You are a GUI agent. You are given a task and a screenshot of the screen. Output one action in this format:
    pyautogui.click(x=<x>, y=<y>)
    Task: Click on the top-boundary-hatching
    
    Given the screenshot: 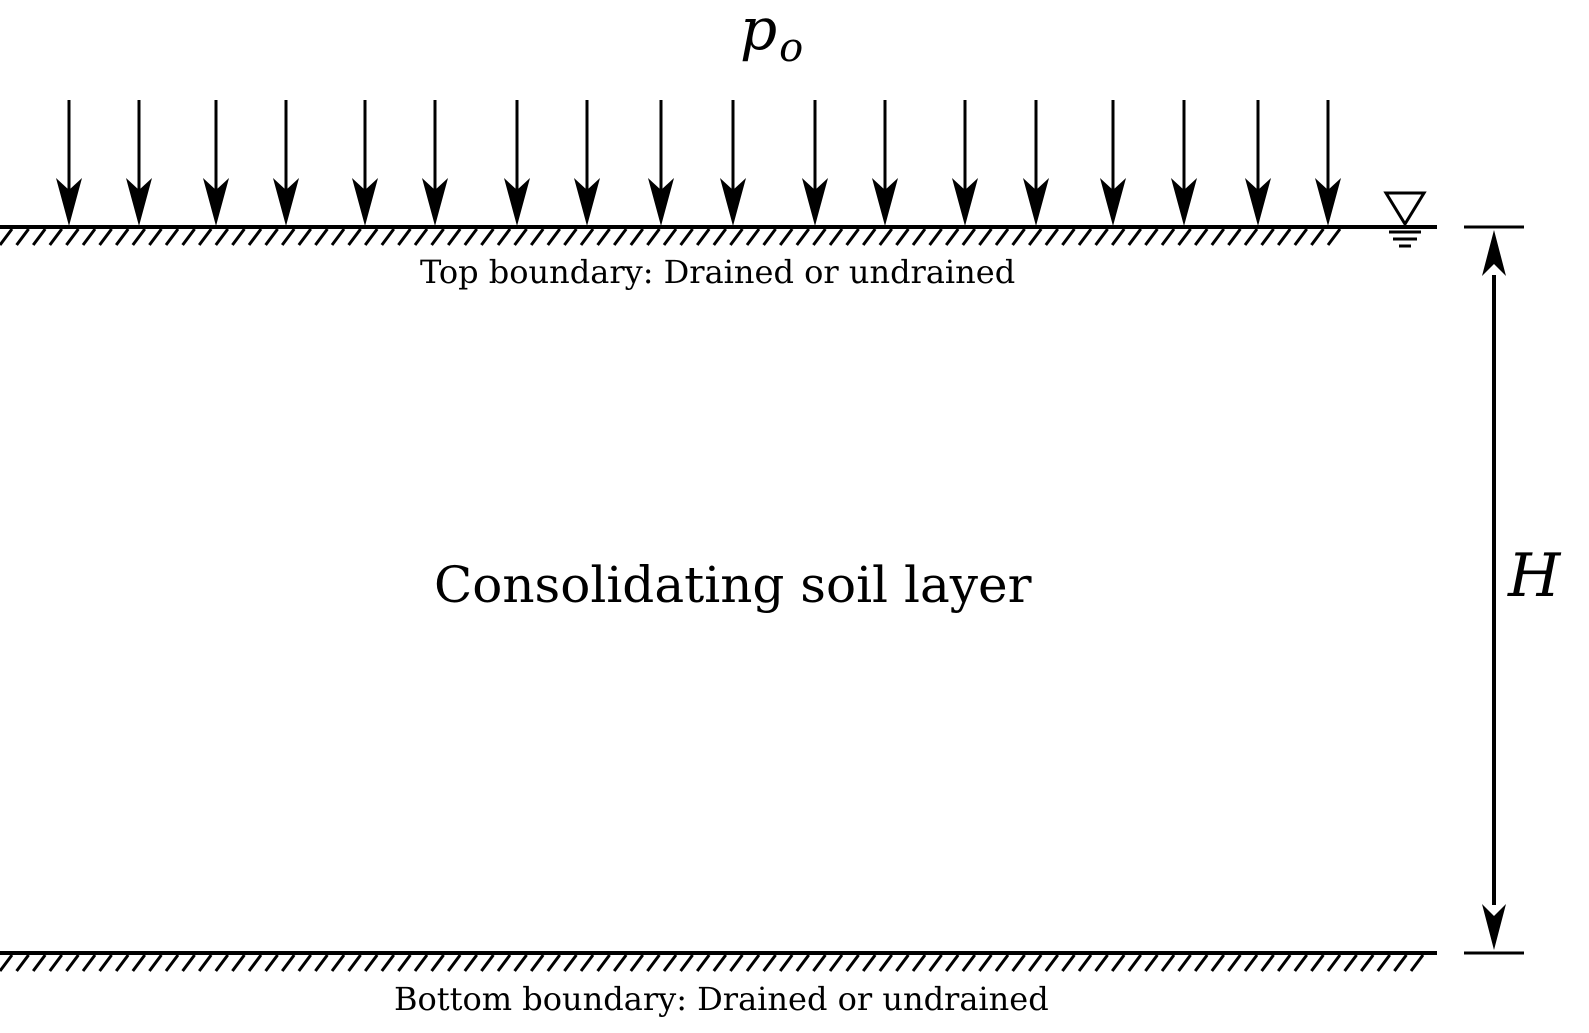 What is the action you would take?
    pyautogui.click(x=671, y=237)
    